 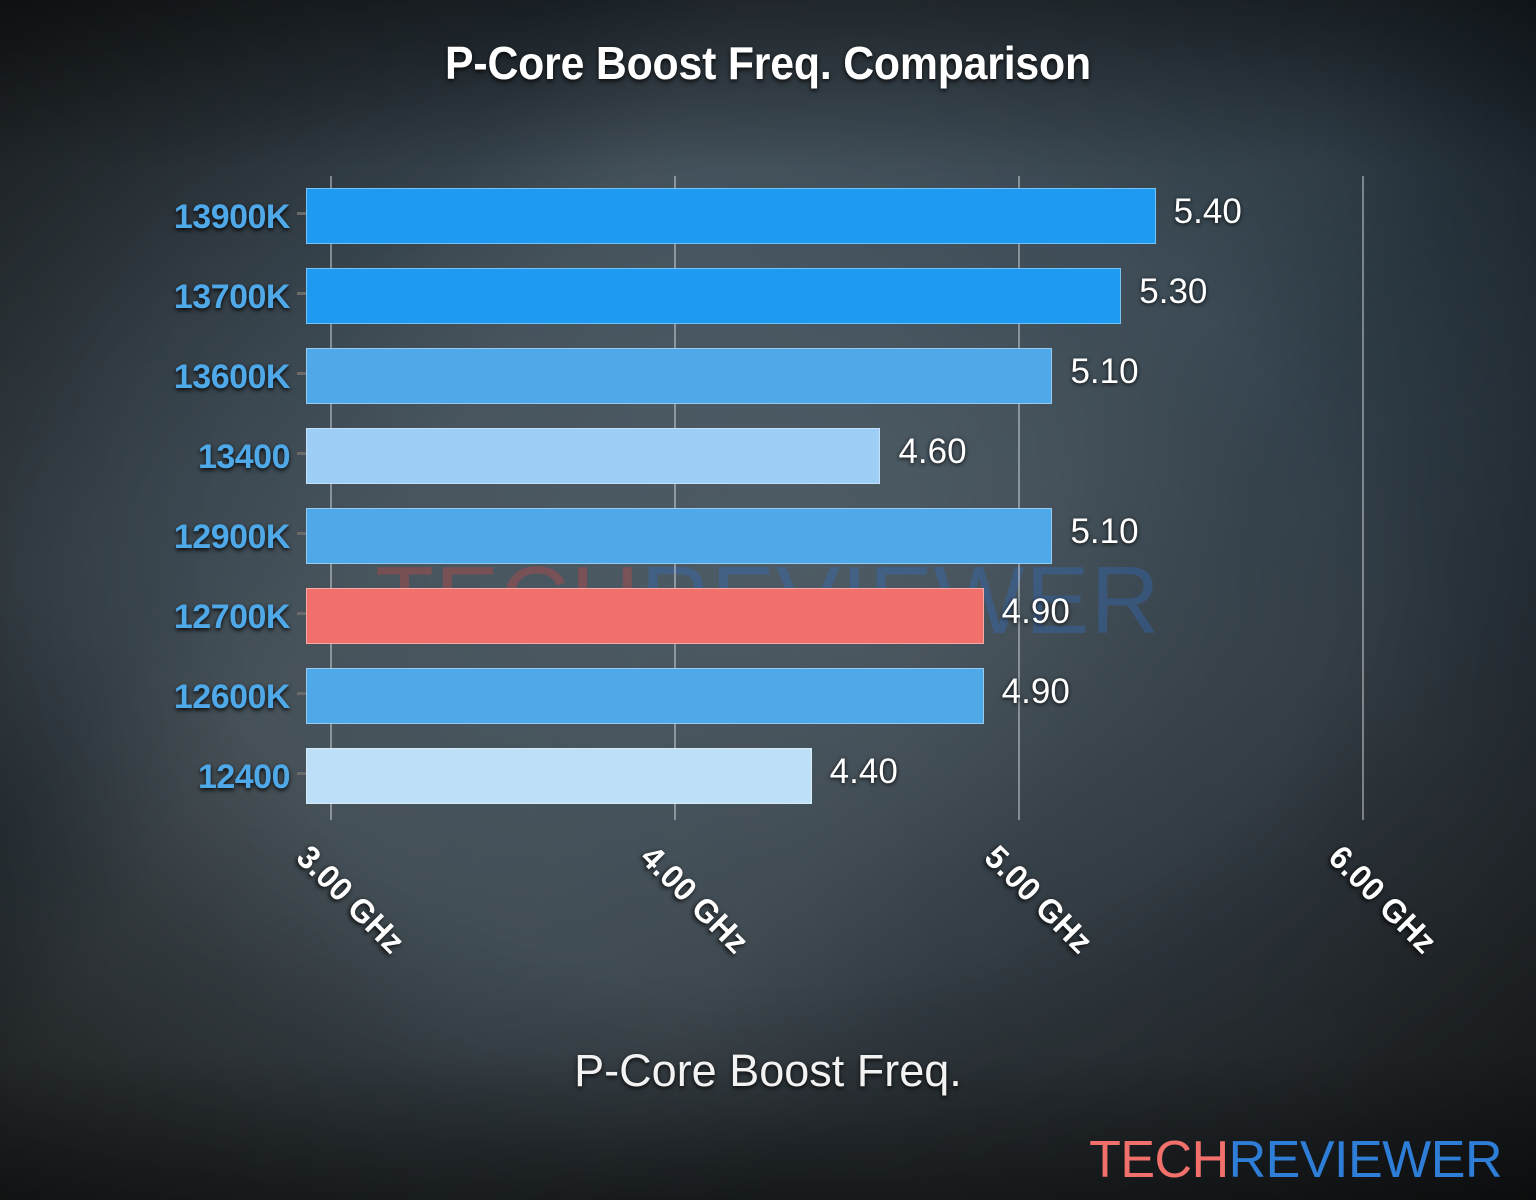 What do you see at coordinates (768, 1070) in the screenshot?
I see `x-axis-title: P-Core Boost Freq.` at bounding box center [768, 1070].